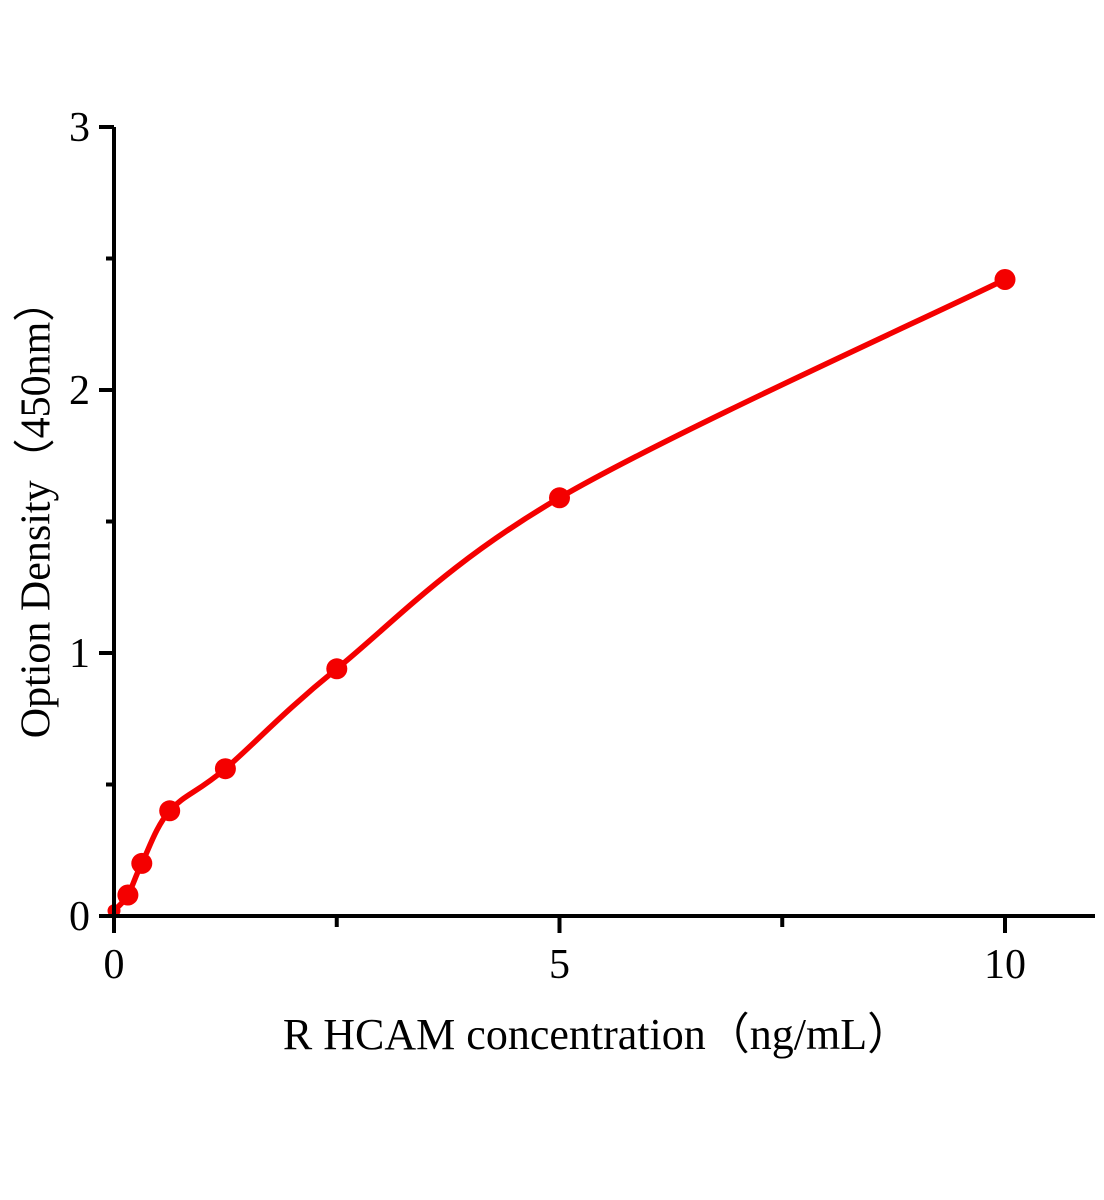 The image size is (1104, 1200). What do you see at coordinates (597, 1034) in the screenshot?
I see `x-axis-title: R HCAM concentration（ng/mL）` at bounding box center [597, 1034].